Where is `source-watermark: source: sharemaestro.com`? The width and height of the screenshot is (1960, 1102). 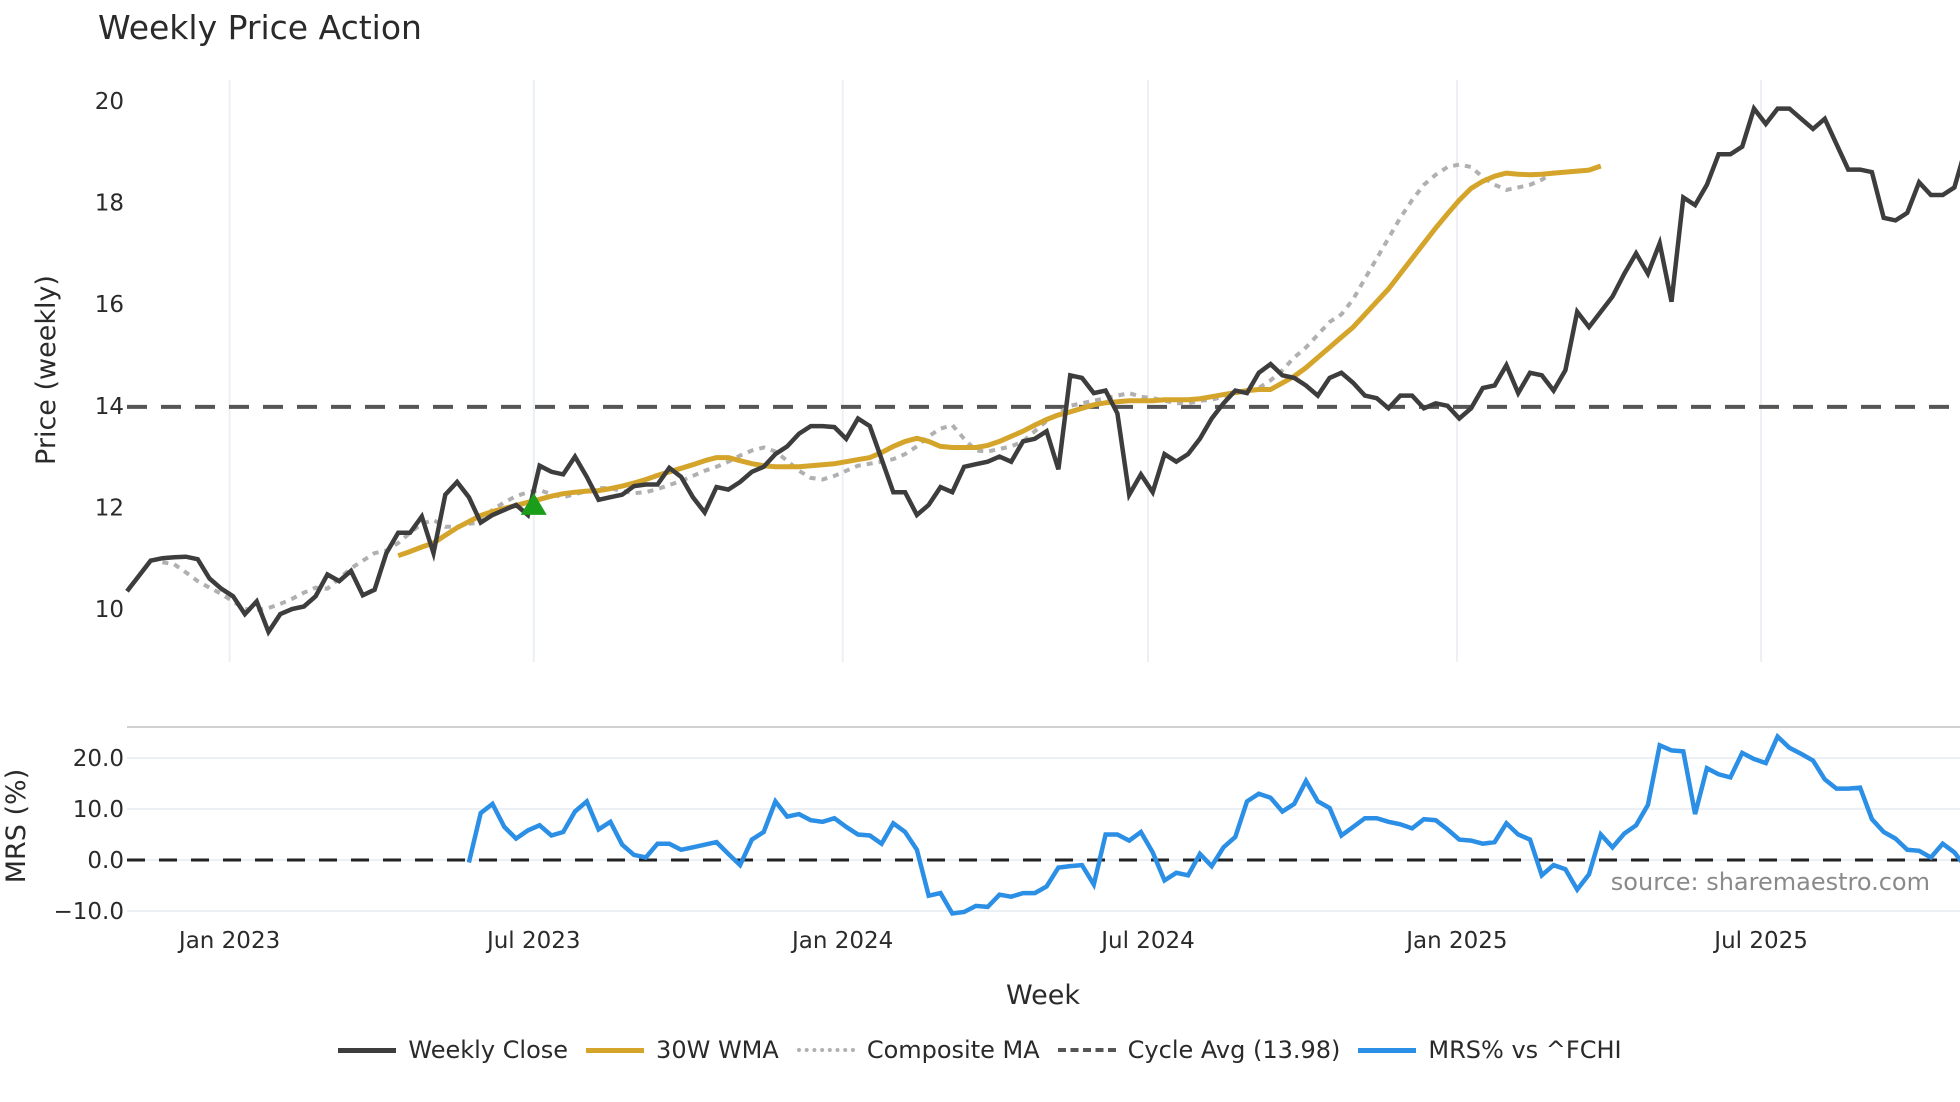
source-watermark: source: sharemaestro.com is located at coordinates (1770, 882).